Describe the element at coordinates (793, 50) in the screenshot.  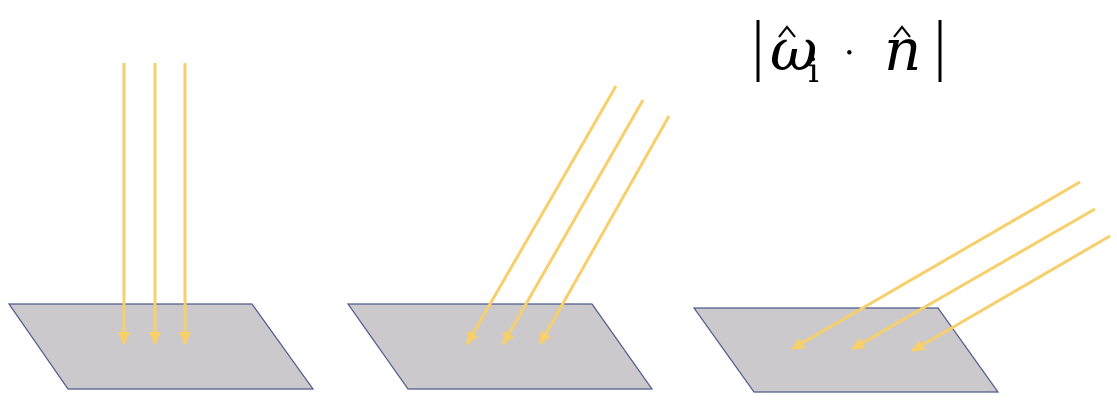
I see `omega-symbol: ω` at that location.